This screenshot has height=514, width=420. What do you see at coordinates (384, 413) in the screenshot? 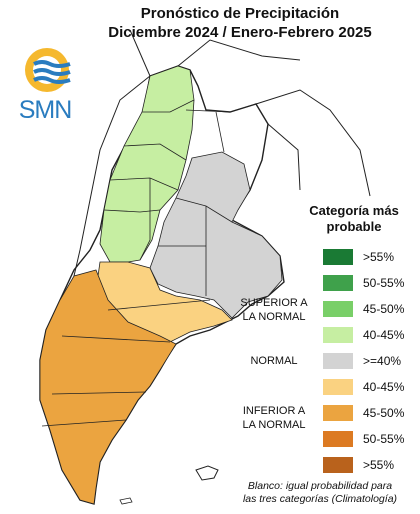
I see `legend-label-7: 45-50%` at bounding box center [384, 413].